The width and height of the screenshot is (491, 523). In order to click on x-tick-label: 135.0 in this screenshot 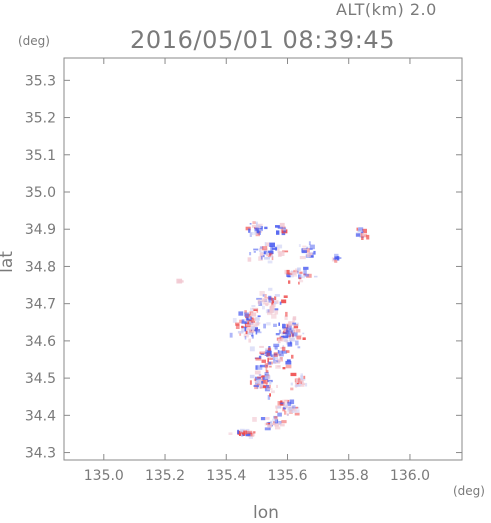, I will do `click(104, 476)`.